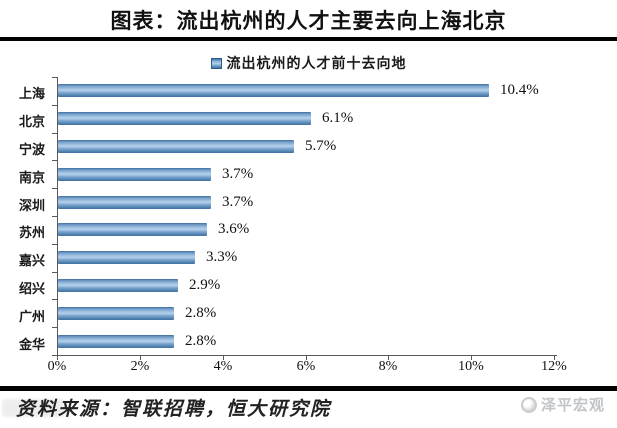 The width and height of the screenshot is (617, 428). Describe the element at coordinates (321, 146) in the screenshot. I see `value-label: 5.7%` at that location.